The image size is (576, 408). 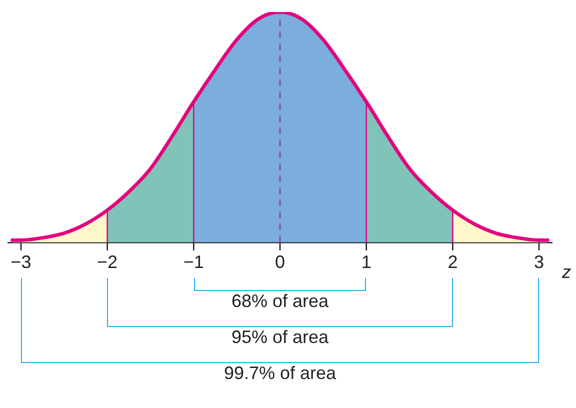 What do you see at coordinates (366, 262) in the screenshot?
I see `x-tick-label: 1` at bounding box center [366, 262].